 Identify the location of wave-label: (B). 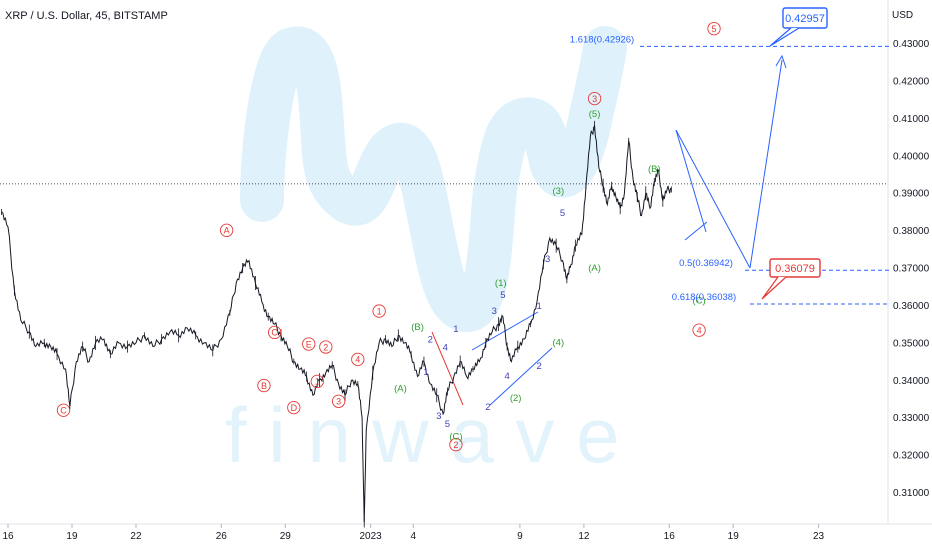
(417, 327).